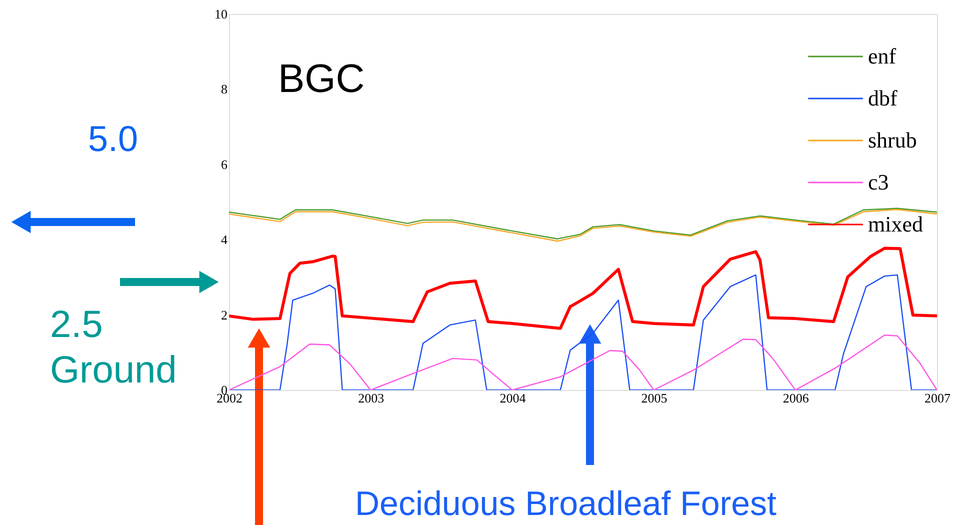  Describe the element at coordinates (882, 56) in the screenshot. I see `legend-label: enf` at that location.